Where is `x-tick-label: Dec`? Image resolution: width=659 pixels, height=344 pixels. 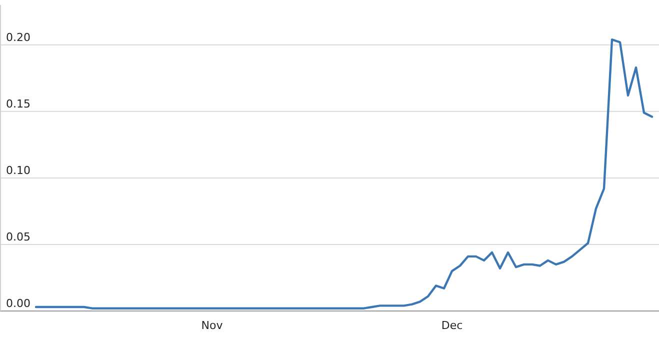
x-tick-label: Dec is located at coordinates (452, 325).